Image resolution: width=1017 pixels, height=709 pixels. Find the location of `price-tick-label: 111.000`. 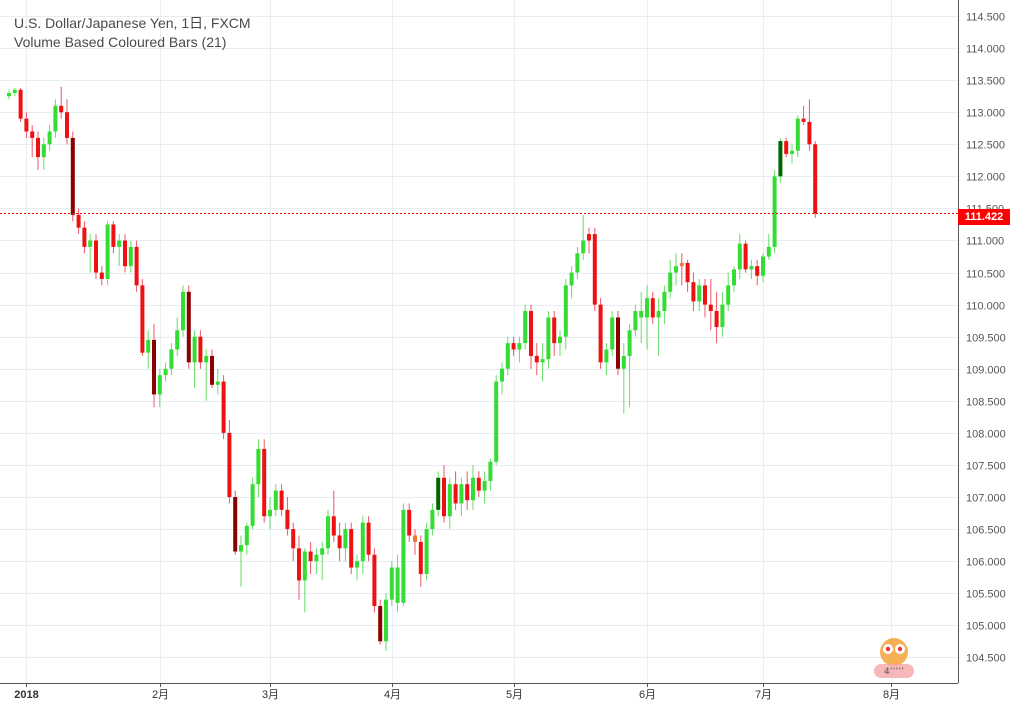

price-tick-label: 111.000 is located at coordinates (985, 242).